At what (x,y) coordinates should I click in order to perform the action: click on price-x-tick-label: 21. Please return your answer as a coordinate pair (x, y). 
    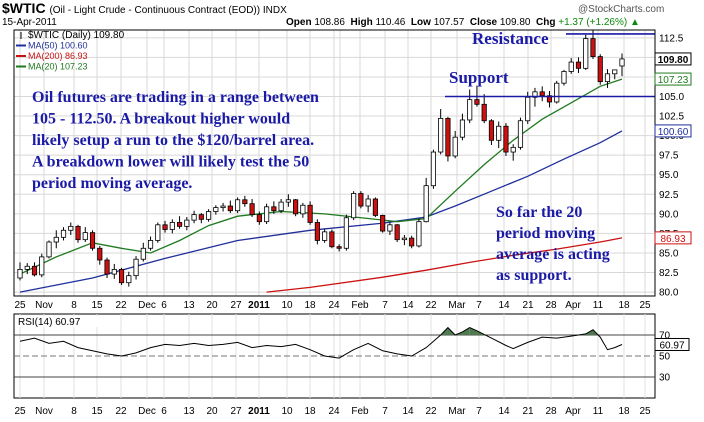
    Looking at the image, I should click on (528, 305).